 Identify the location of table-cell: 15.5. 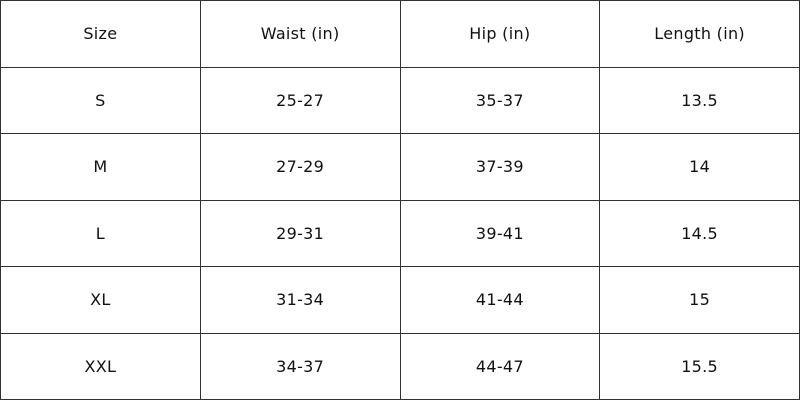
(700, 366).